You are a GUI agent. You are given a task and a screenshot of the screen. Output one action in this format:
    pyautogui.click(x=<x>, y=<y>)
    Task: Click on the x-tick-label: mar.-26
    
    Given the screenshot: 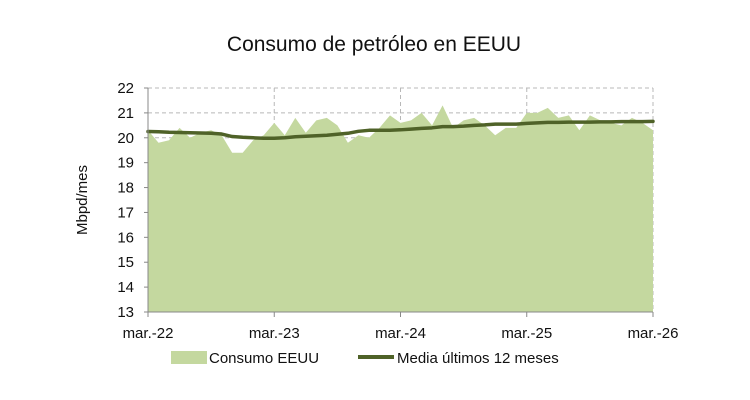 What is the action you would take?
    pyautogui.click(x=653, y=333)
    